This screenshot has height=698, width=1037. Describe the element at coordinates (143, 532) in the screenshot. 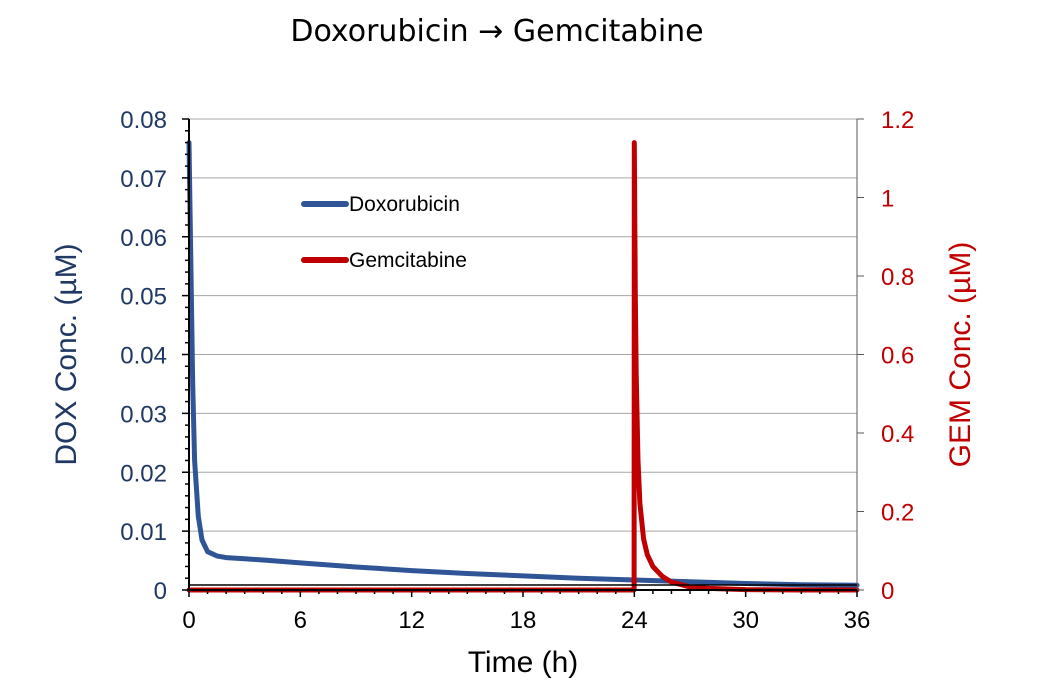

I see `y-left-tick-label: 0.01` at that location.